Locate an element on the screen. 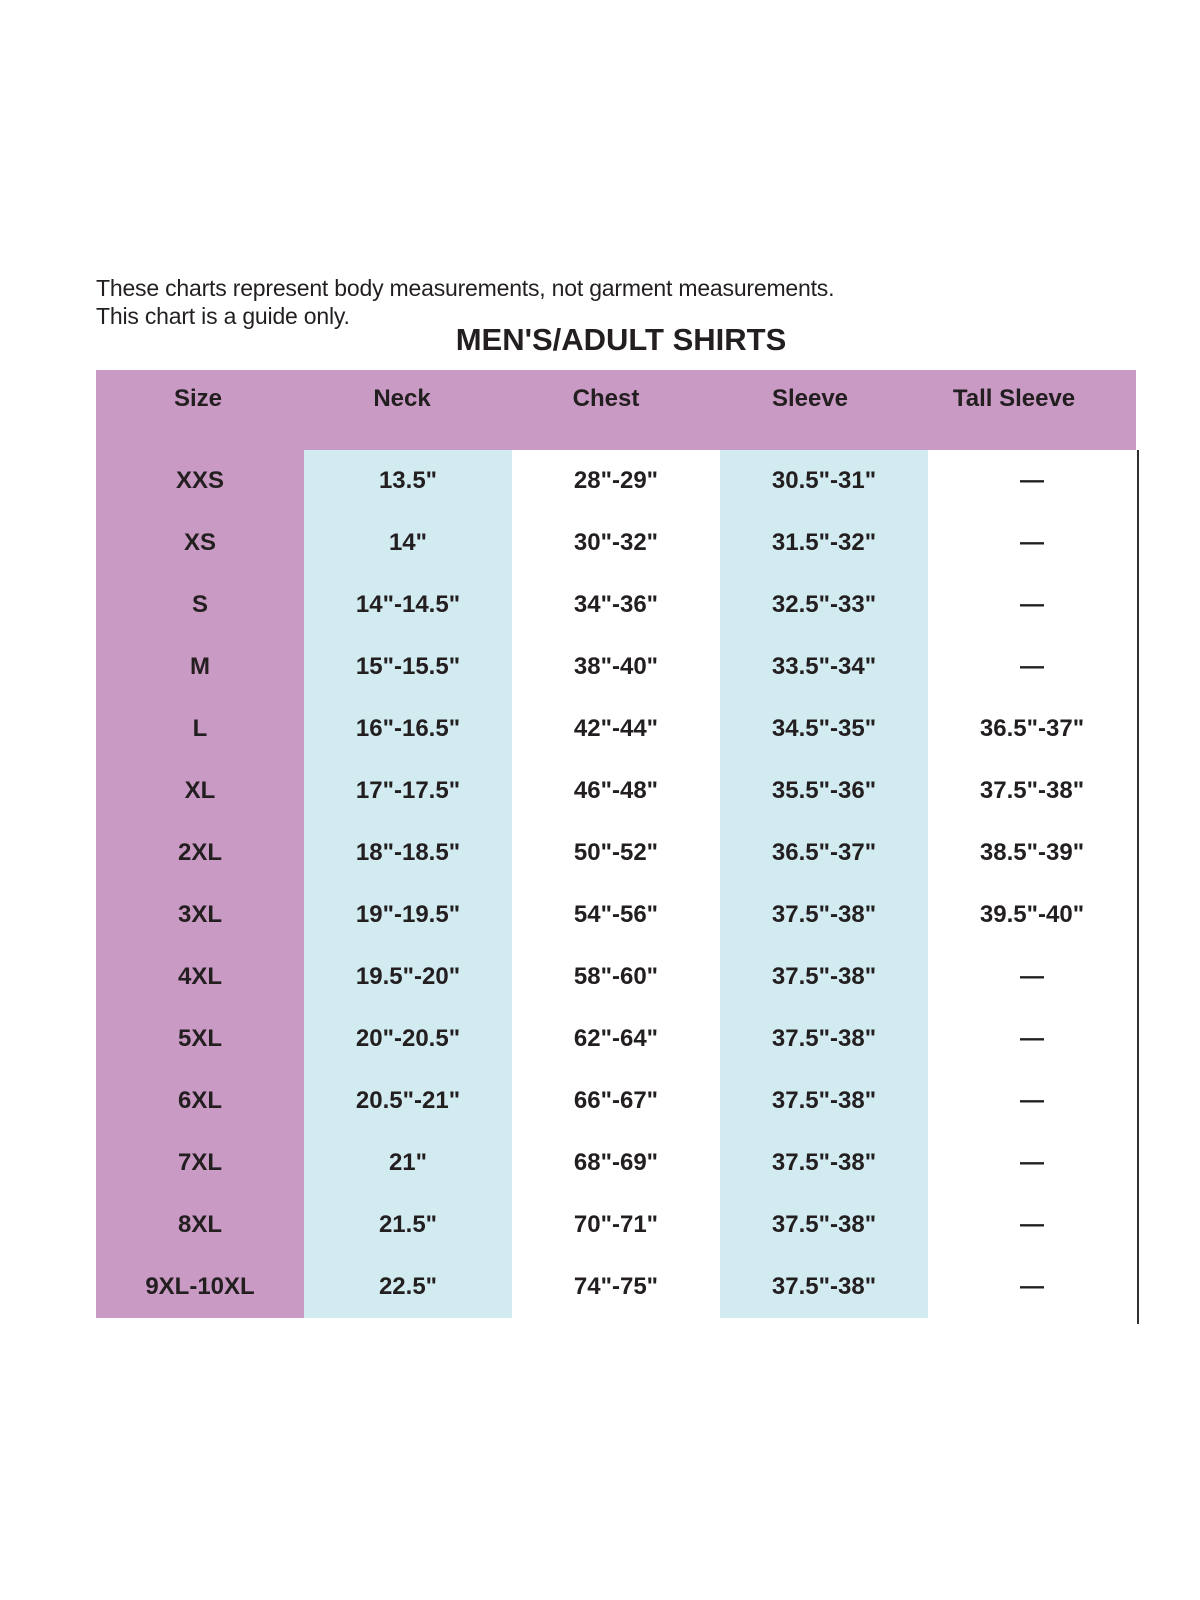 This screenshot has width=1200, height=1600. cell-size: 6XL is located at coordinates (200, 1101).